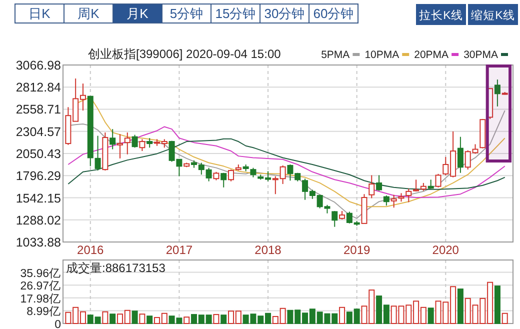 The image size is (520, 329). Describe the element at coordinates (235, 13) in the screenshot. I see `text: 15分钟` at that location.